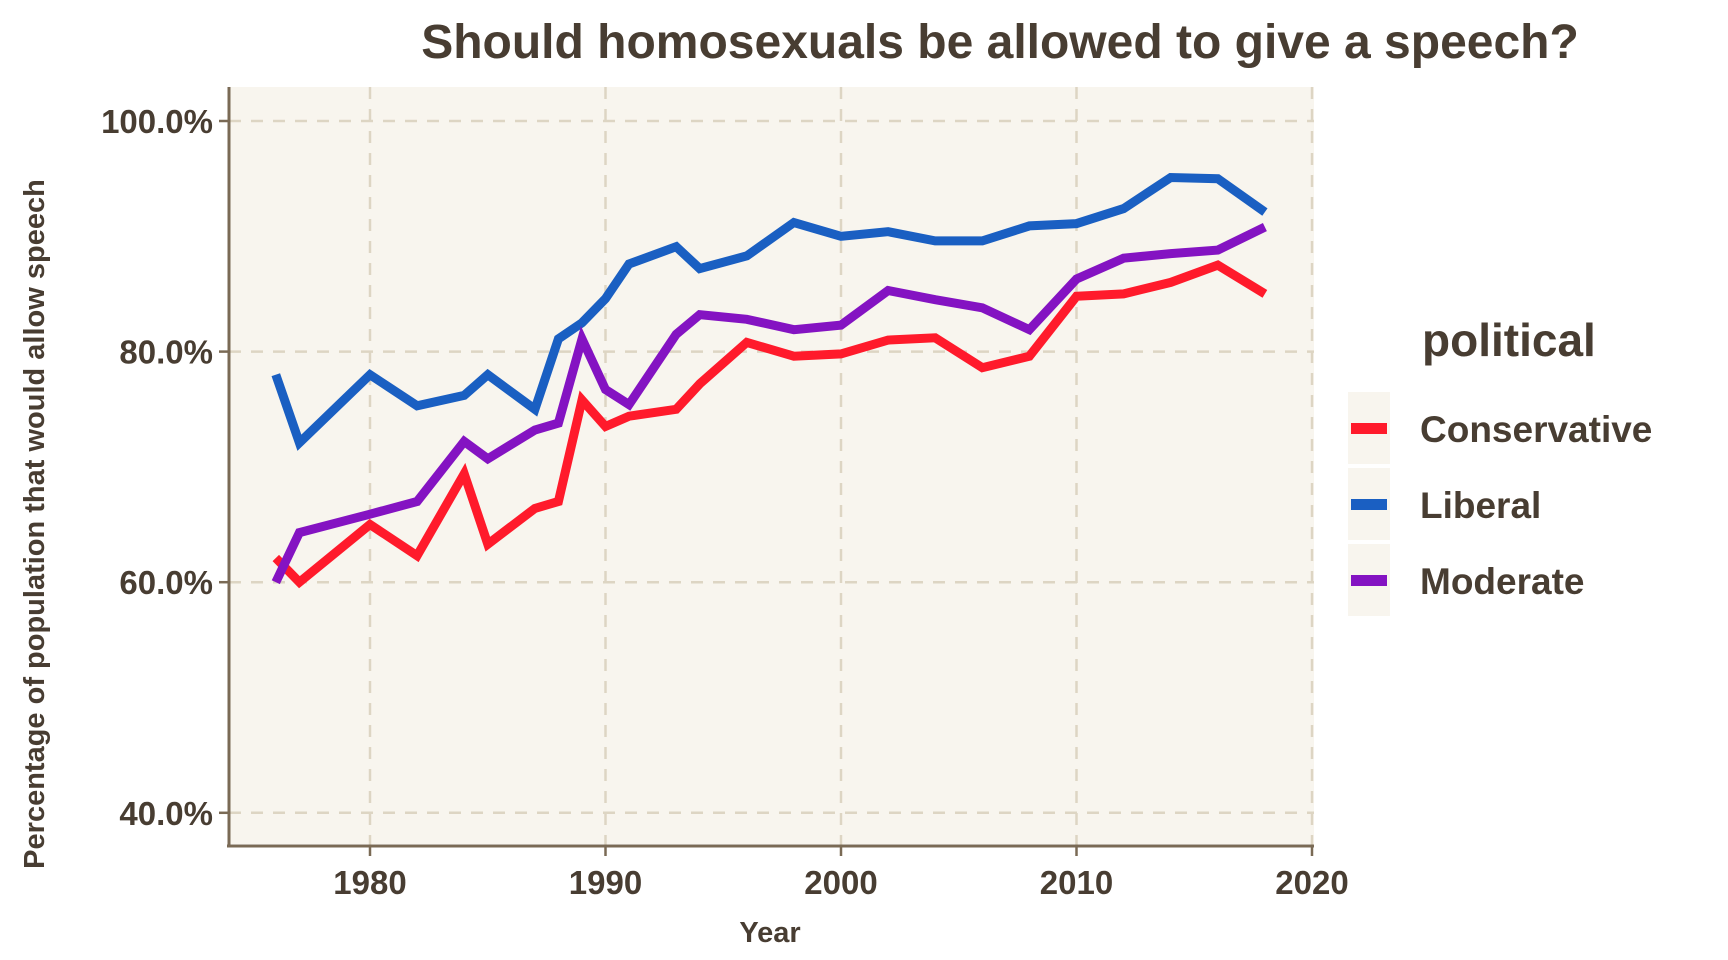 The image size is (1728, 960). I want to click on legend-item-moderate: Moderate, so click(1466, 580).